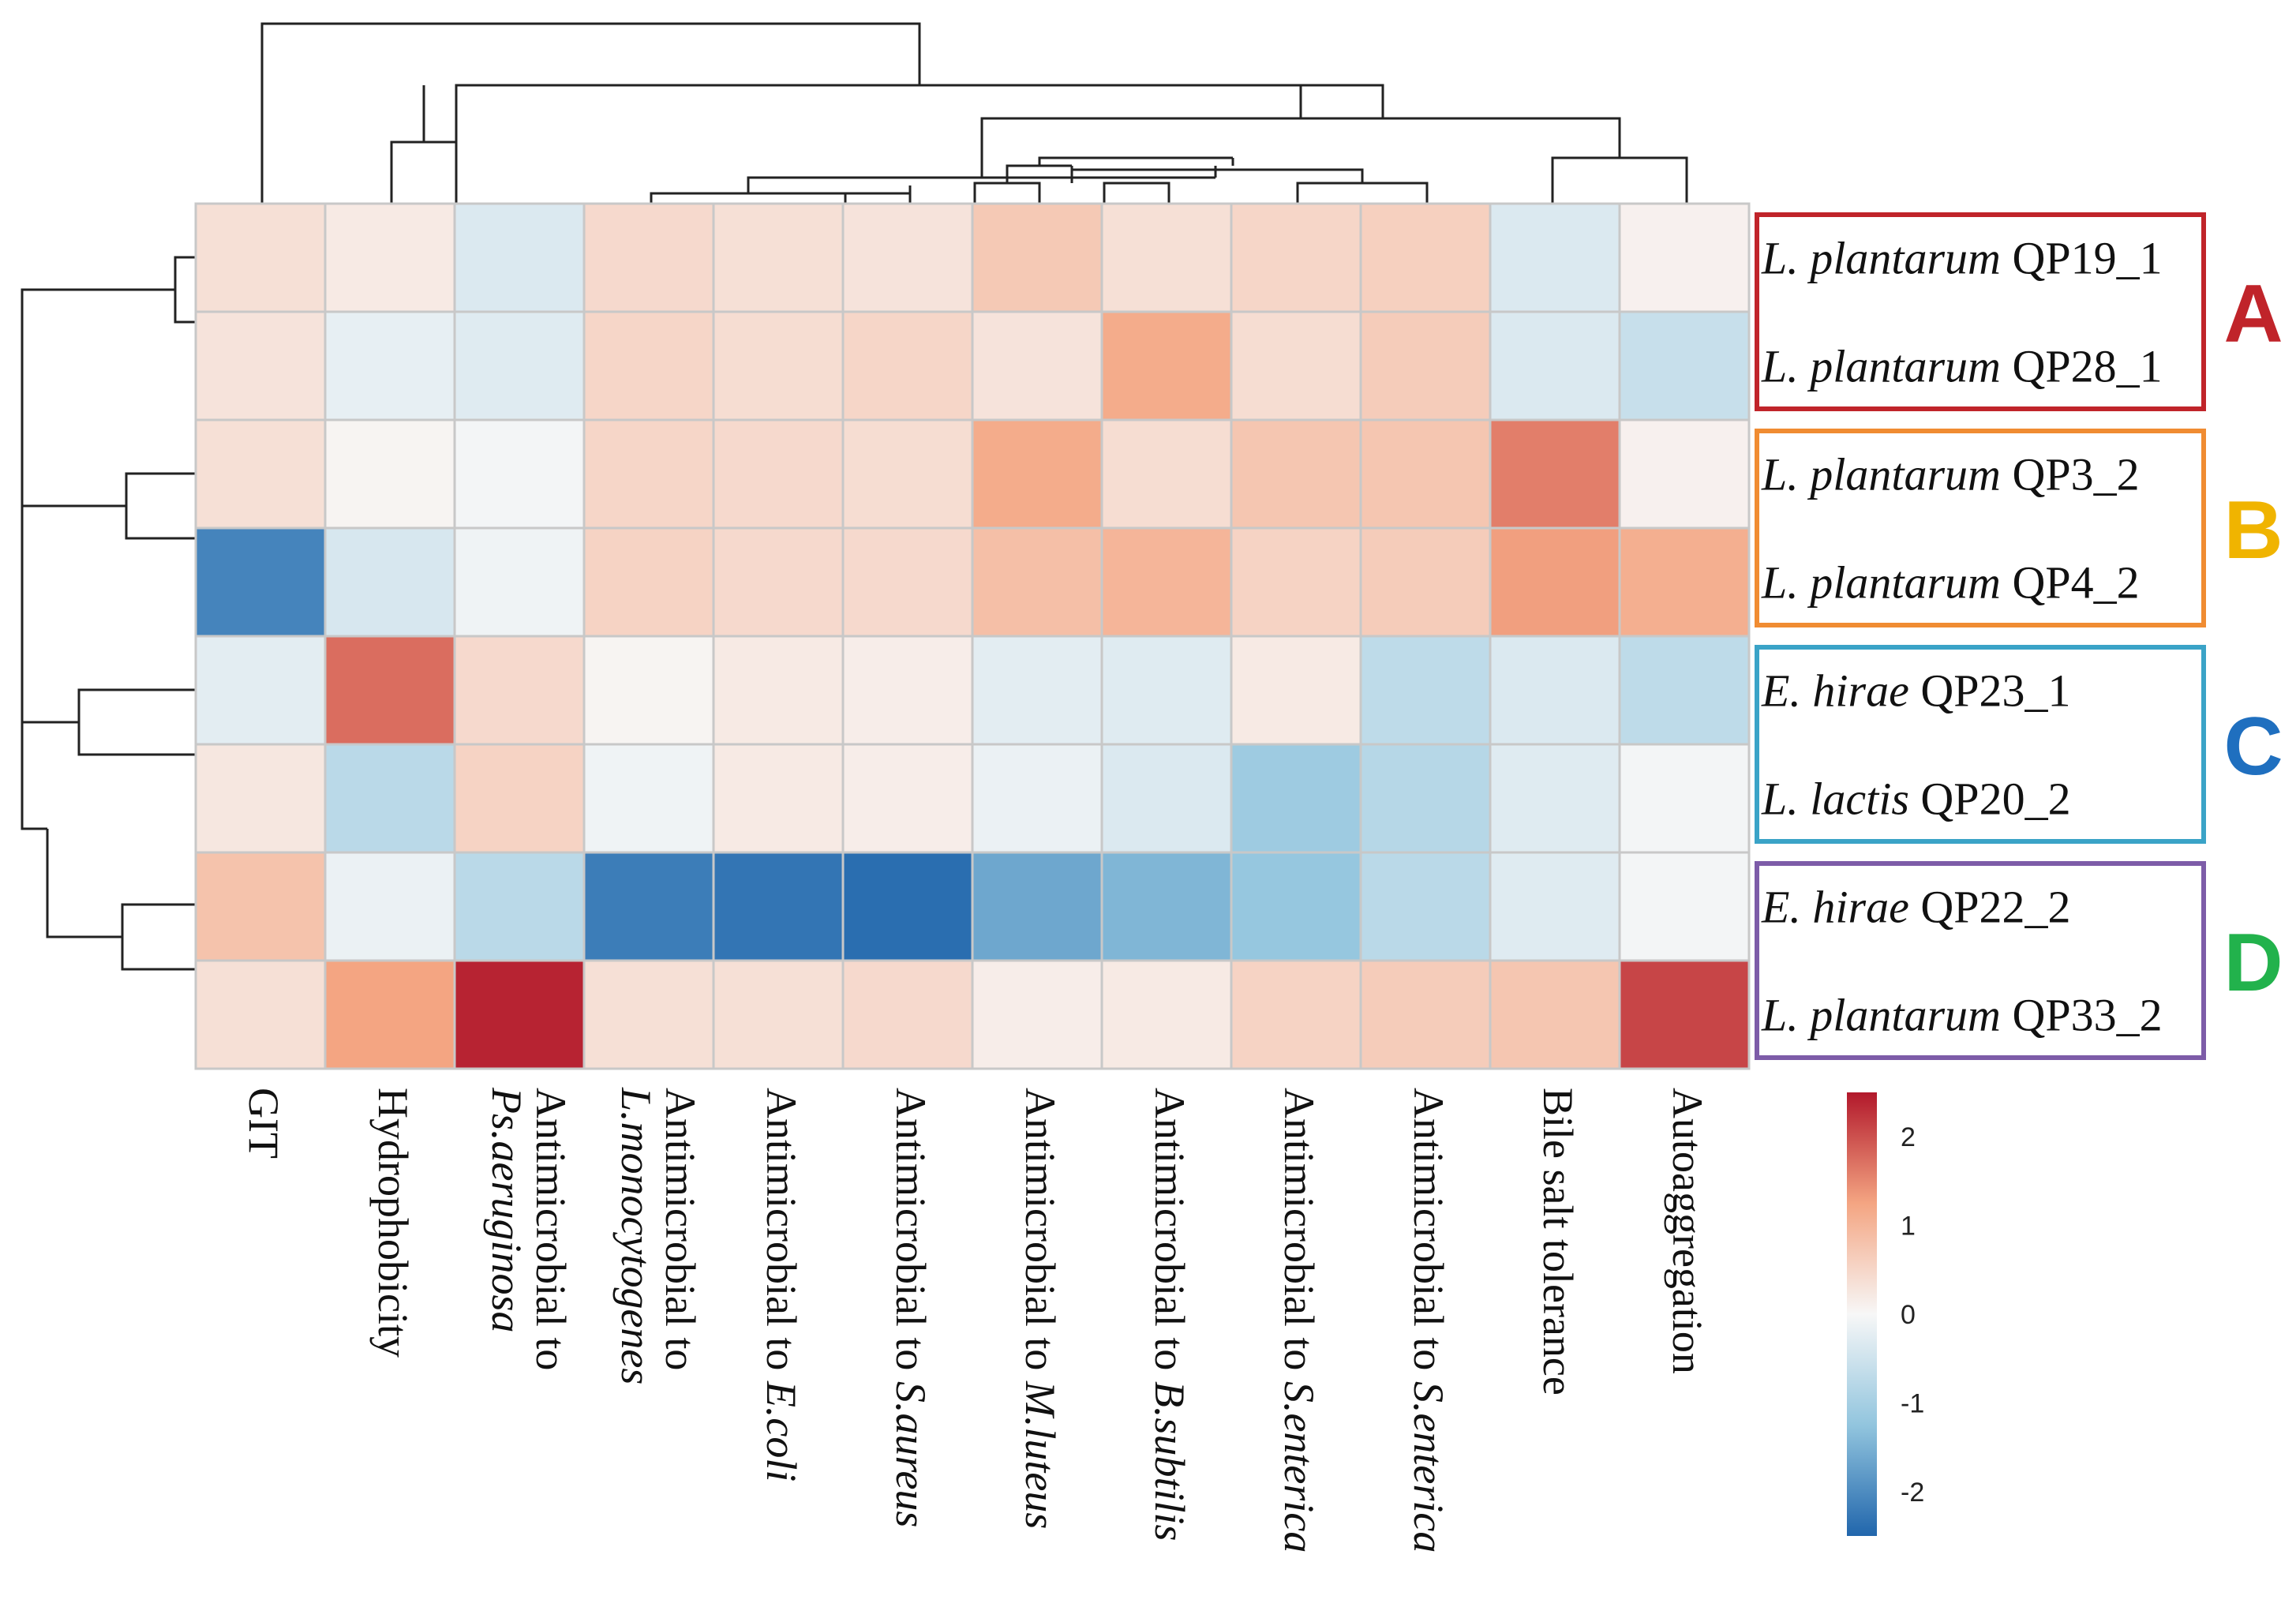  Describe the element at coordinates (108, 613) in the screenshot. I see `row-dendrogram` at that location.